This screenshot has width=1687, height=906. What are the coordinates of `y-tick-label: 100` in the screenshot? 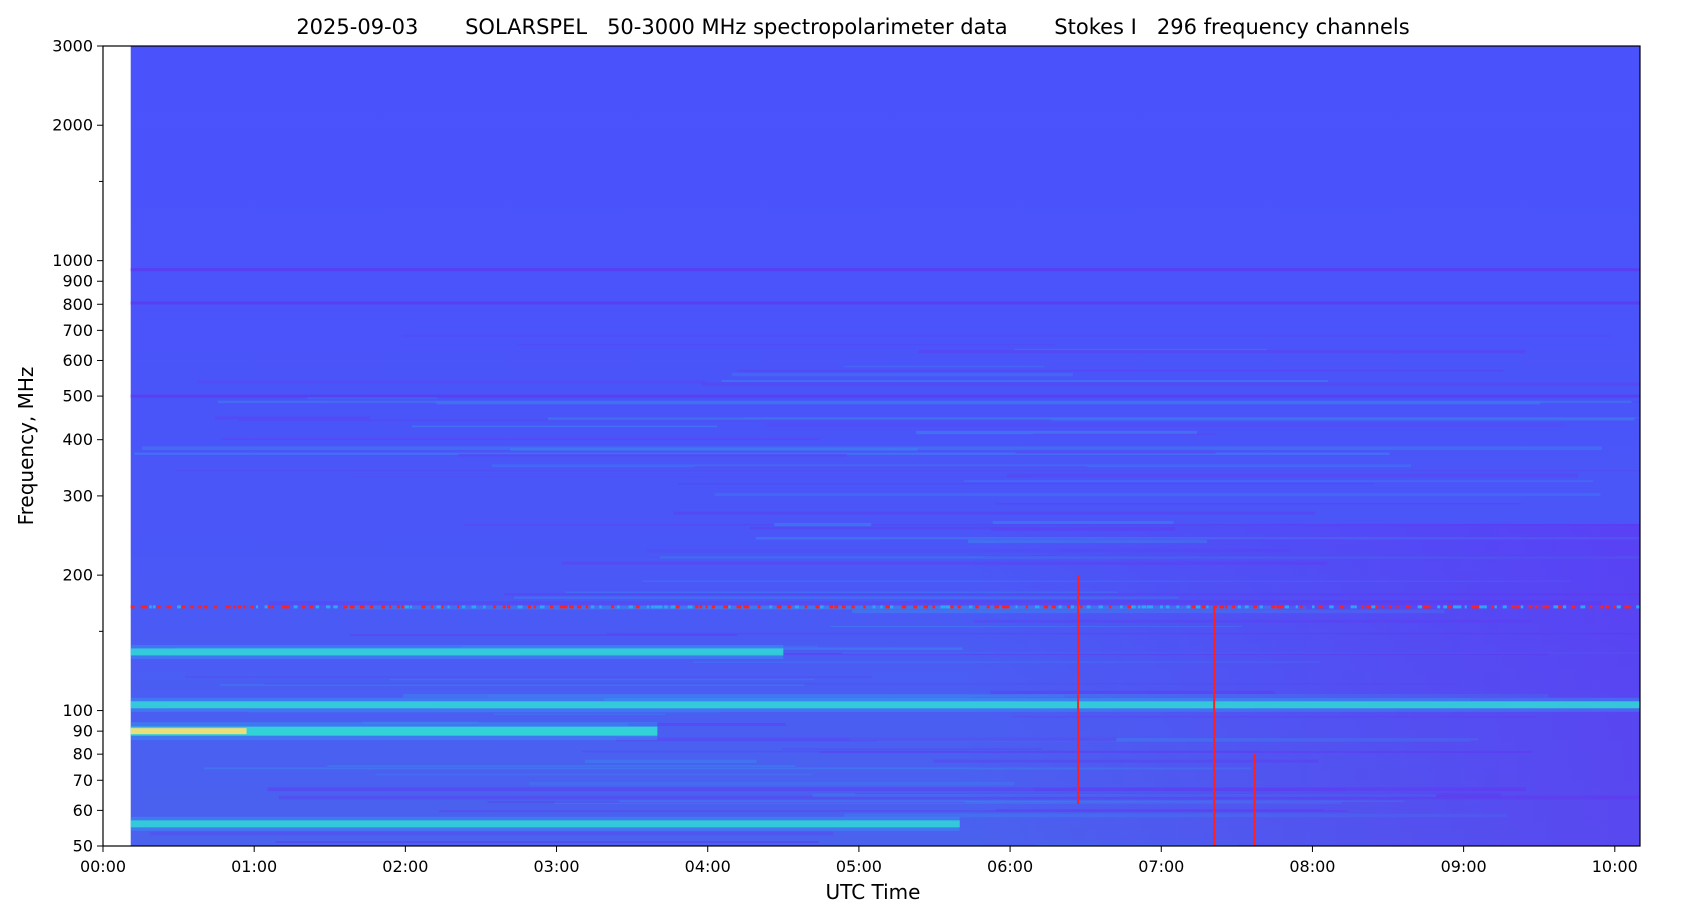 It's located at (77, 710).